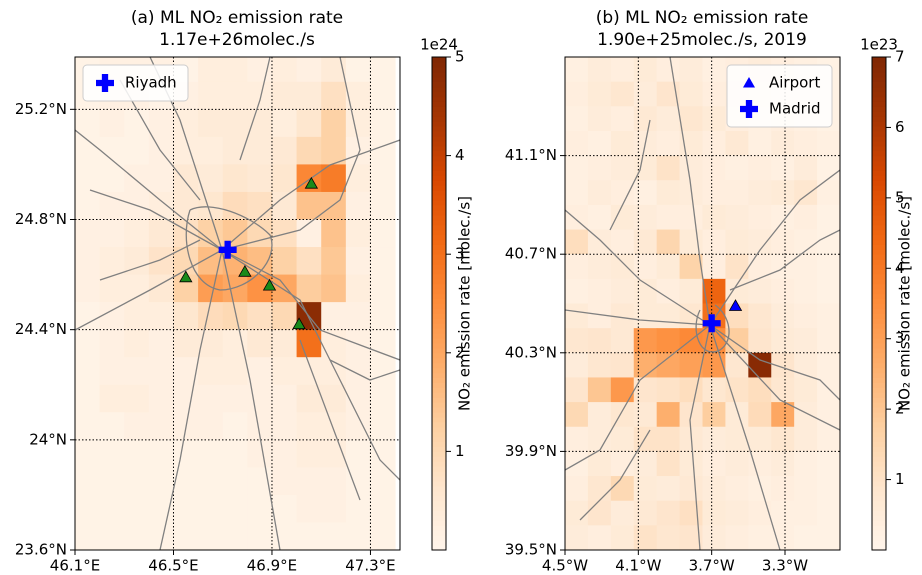 This screenshot has height=575, width=922. What do you see at coordinates (531, 155) in the screenshot?
I see `y-tick-label: 41.1°N` at bounding box center [531, 155].